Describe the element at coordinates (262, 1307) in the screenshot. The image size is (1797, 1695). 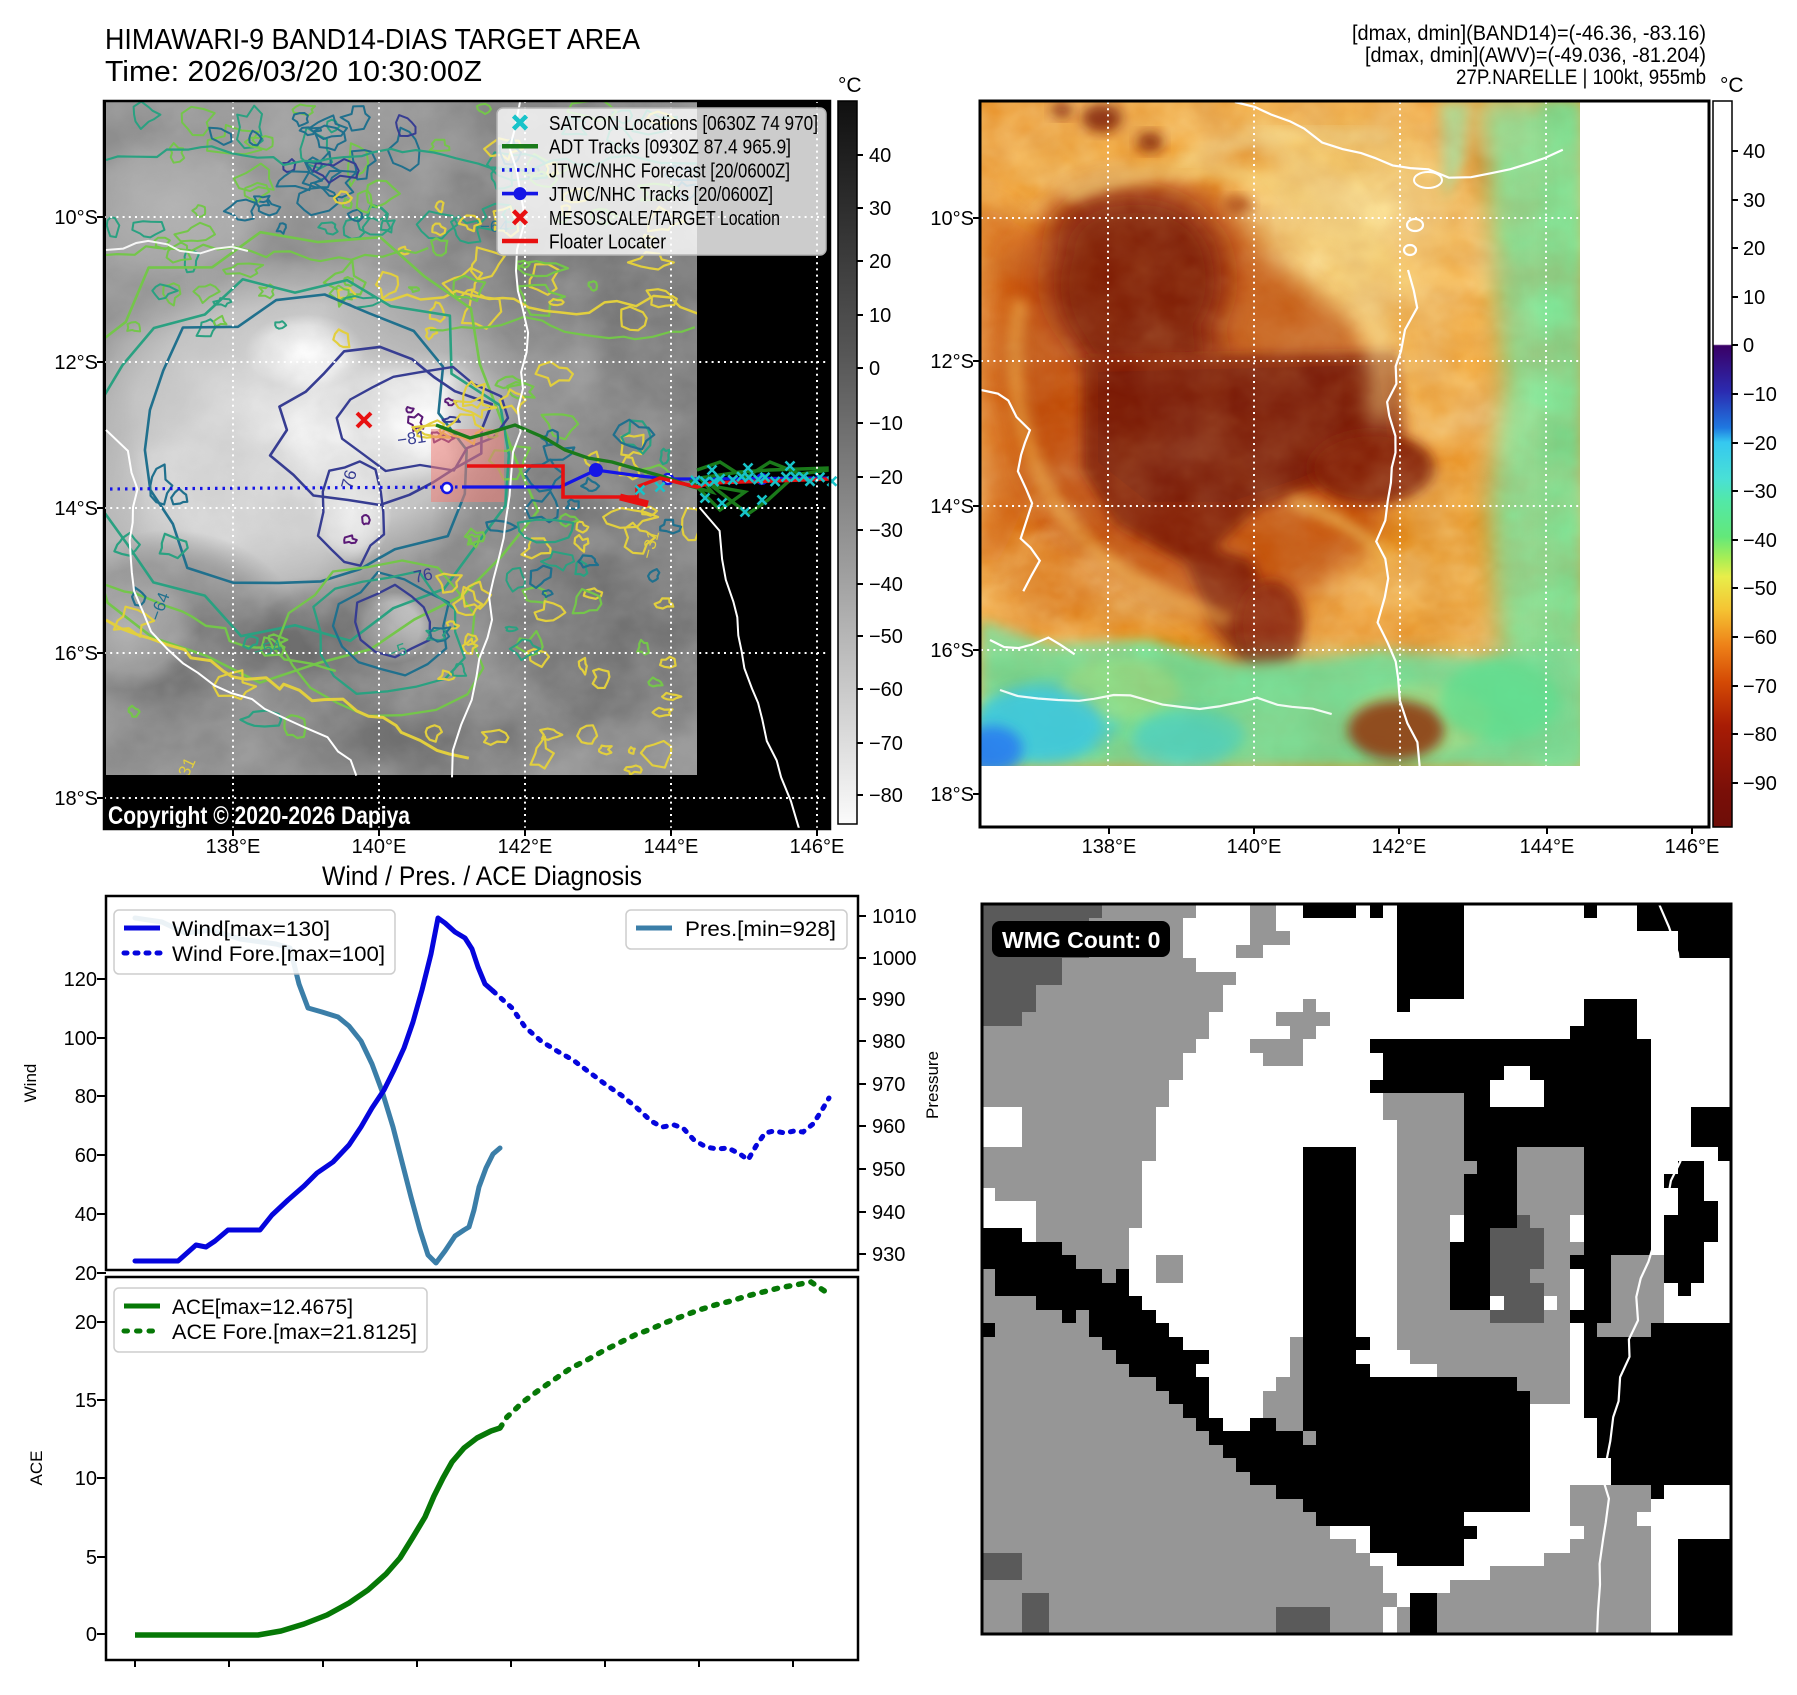
I see `svg-text: ACE[max=12.4675]` at that location.